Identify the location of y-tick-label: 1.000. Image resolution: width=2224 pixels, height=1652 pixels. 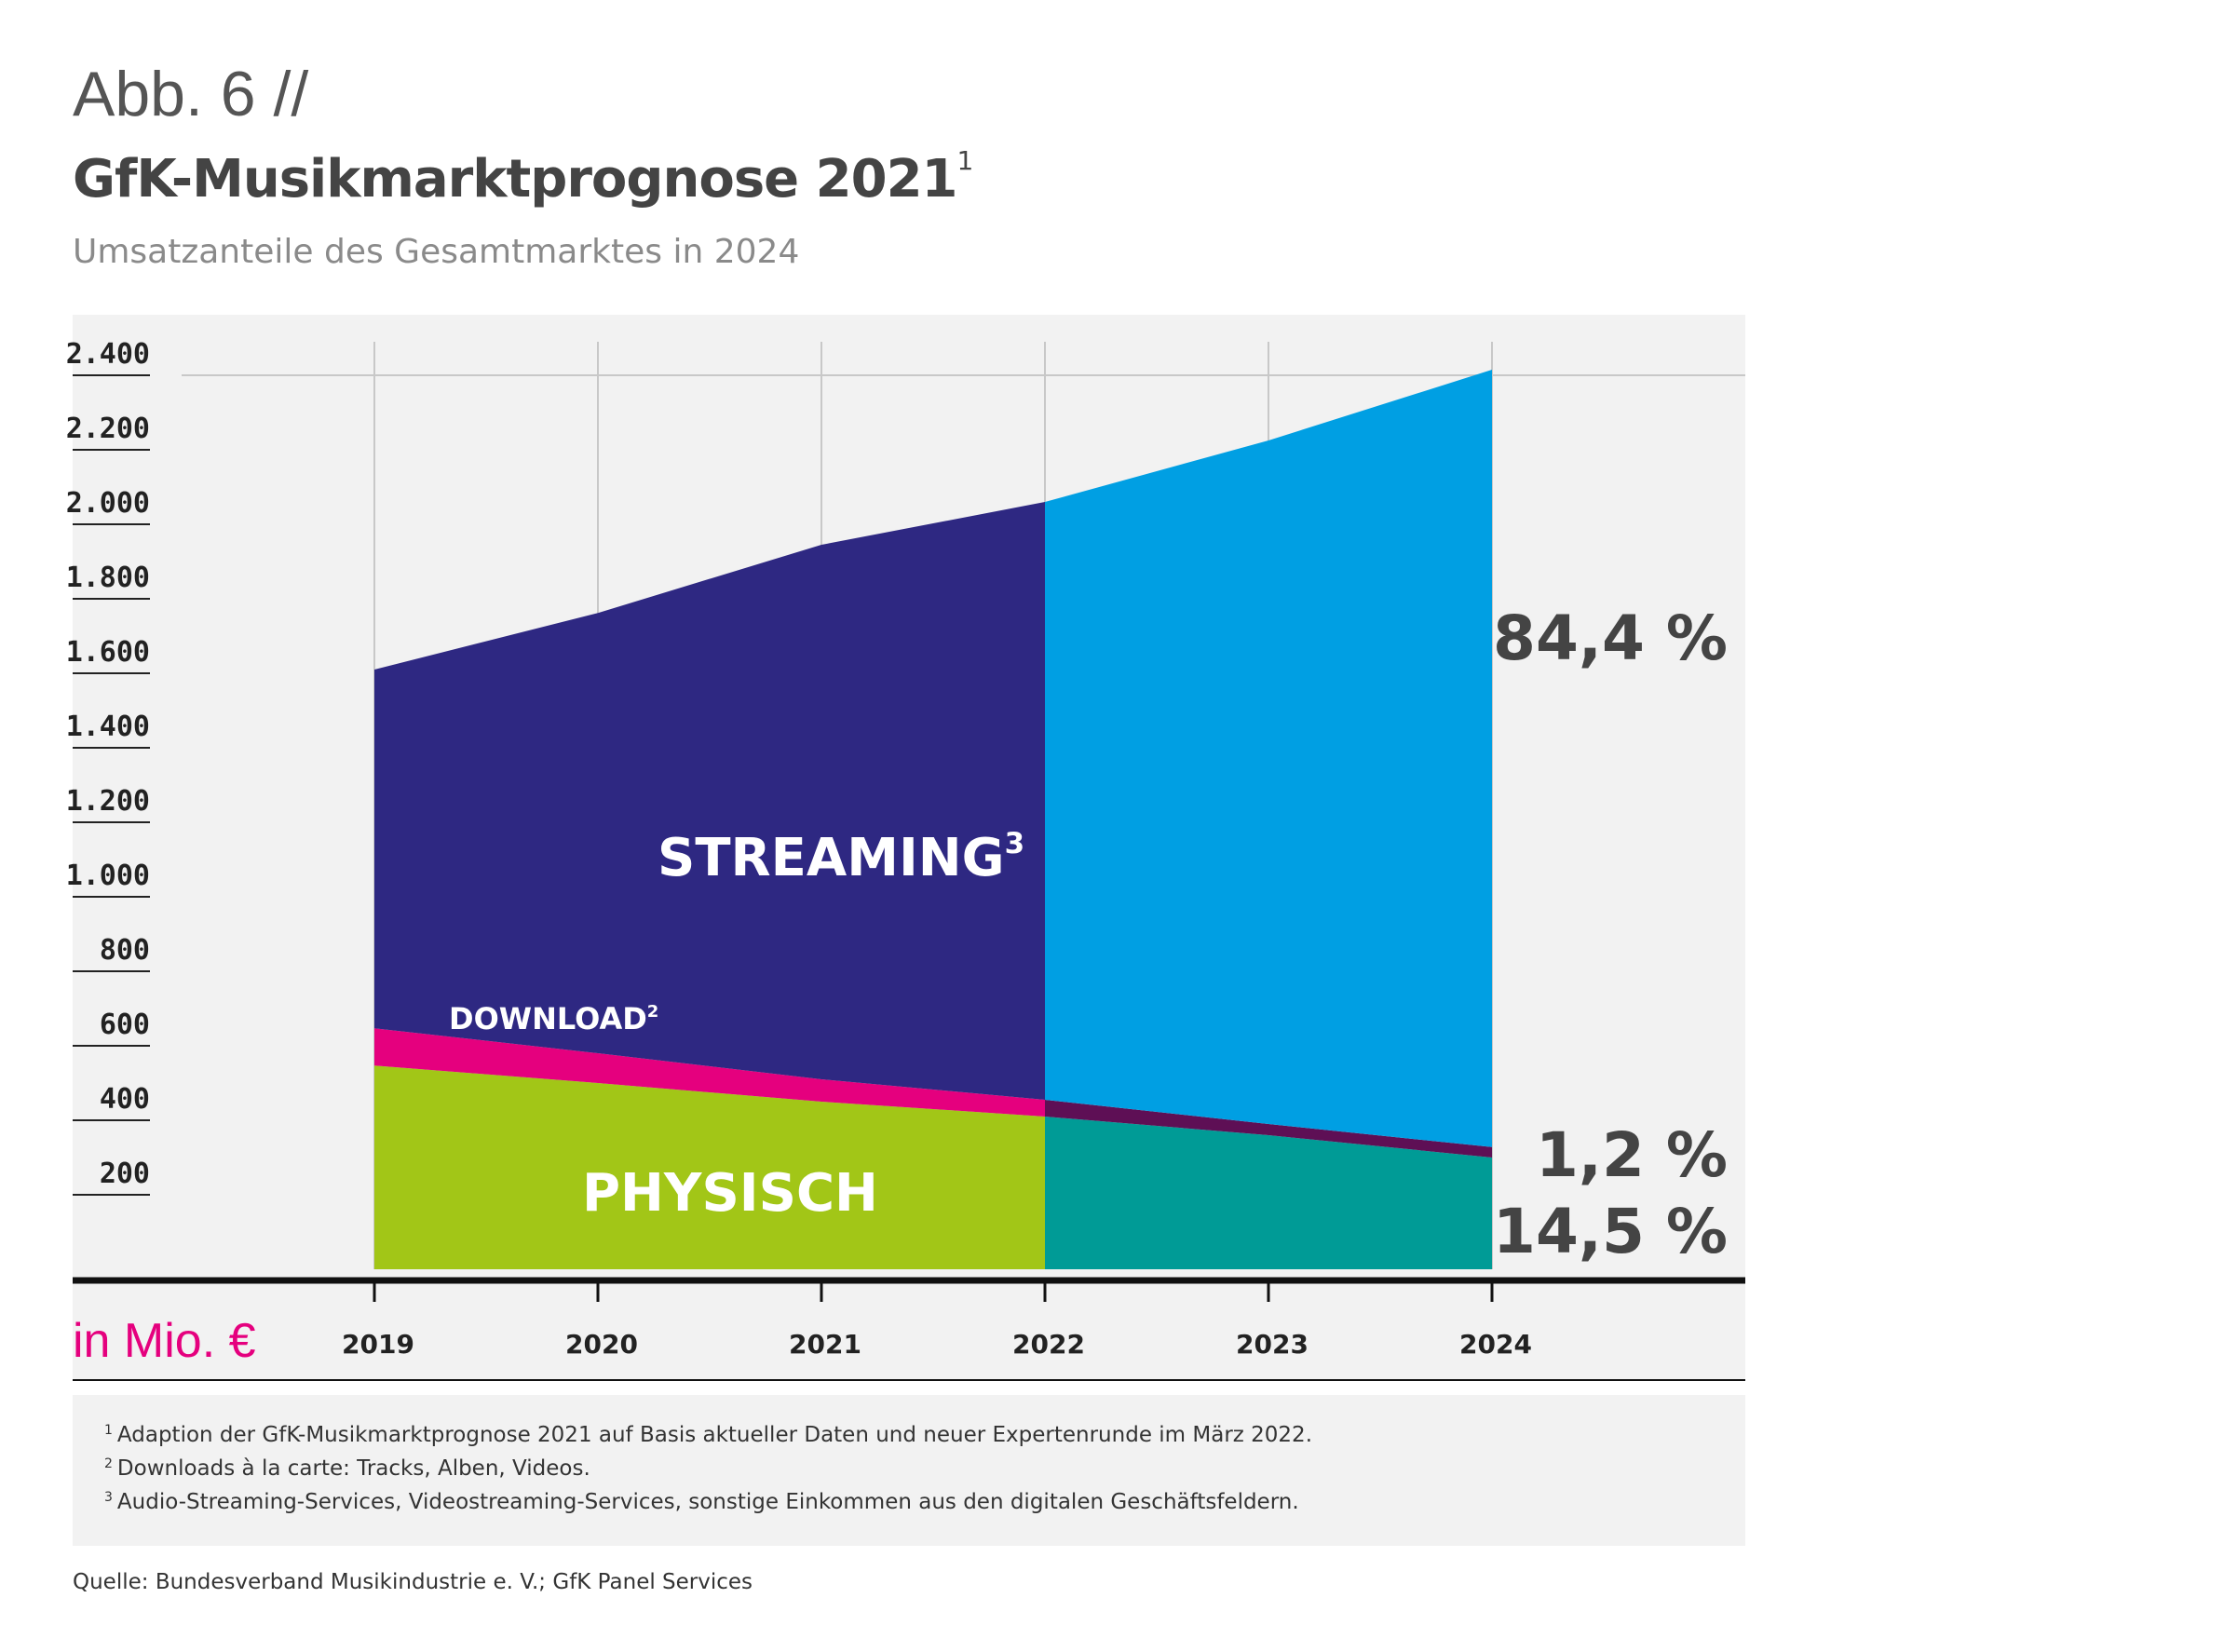
(108, 876).